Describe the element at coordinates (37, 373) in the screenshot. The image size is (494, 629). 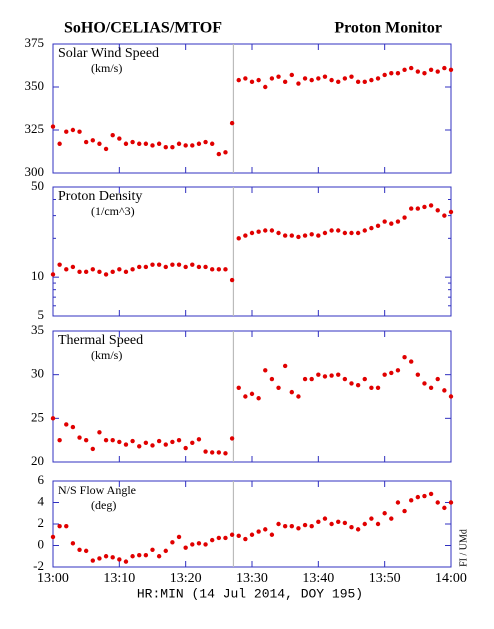
I see `y-tick-label: 30` at that location.